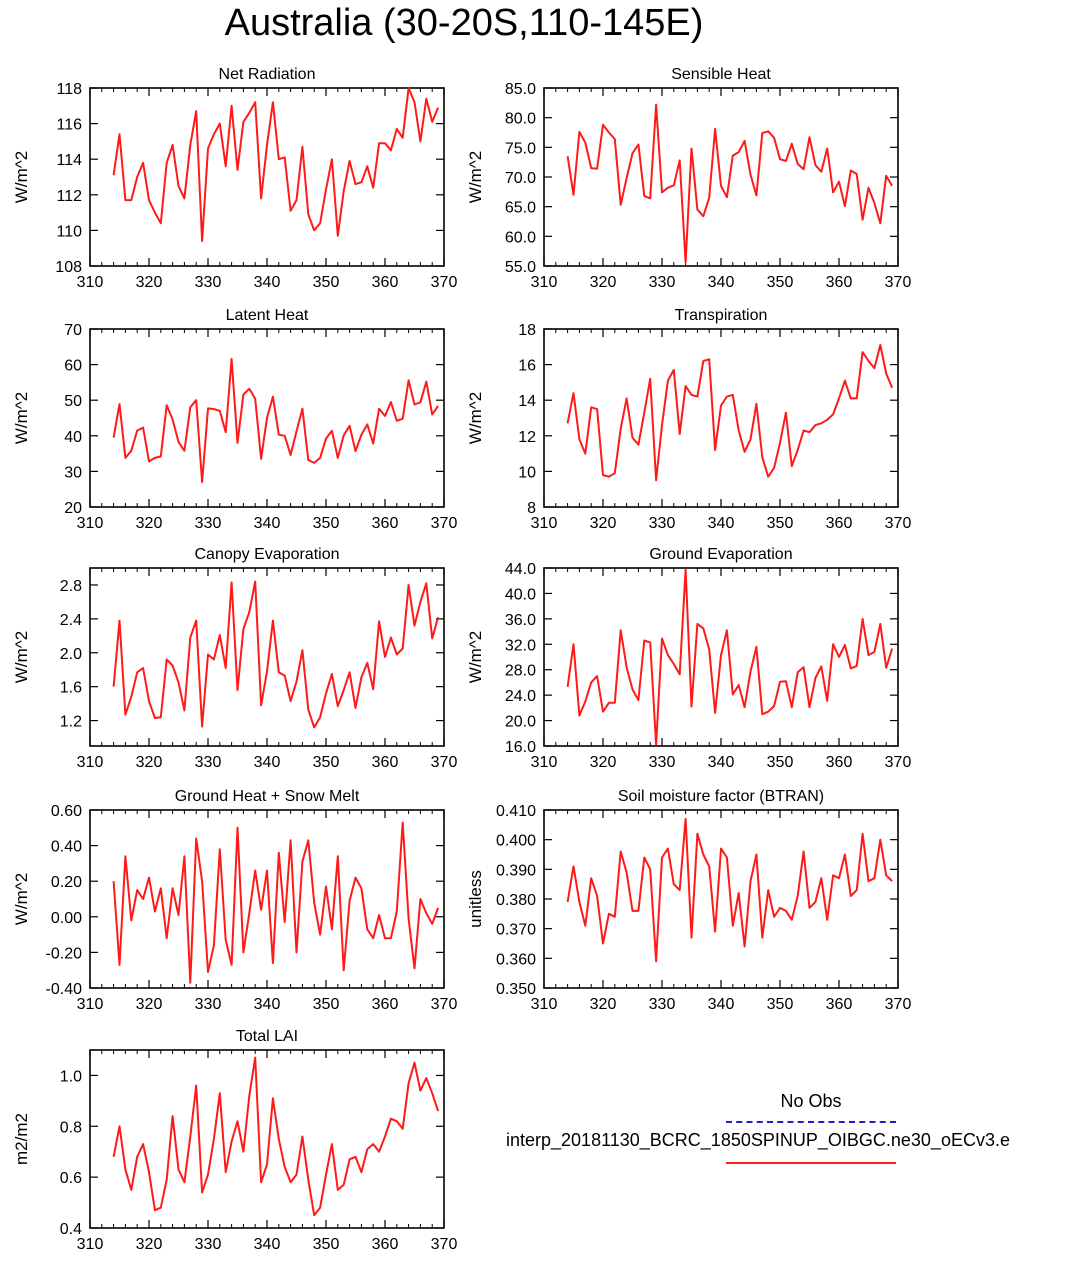  I want to click on panel-title: Ground Heat + Snow Melt, so click(267, 796).